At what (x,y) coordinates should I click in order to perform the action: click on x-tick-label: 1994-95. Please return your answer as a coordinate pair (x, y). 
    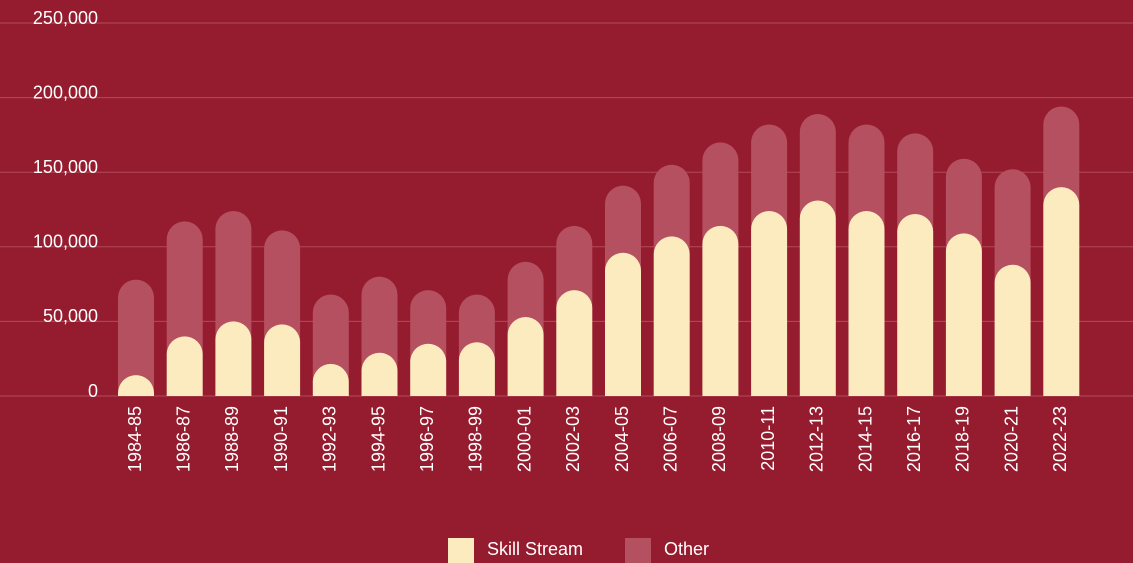
    Looking at the image, I should click on (378, 439).